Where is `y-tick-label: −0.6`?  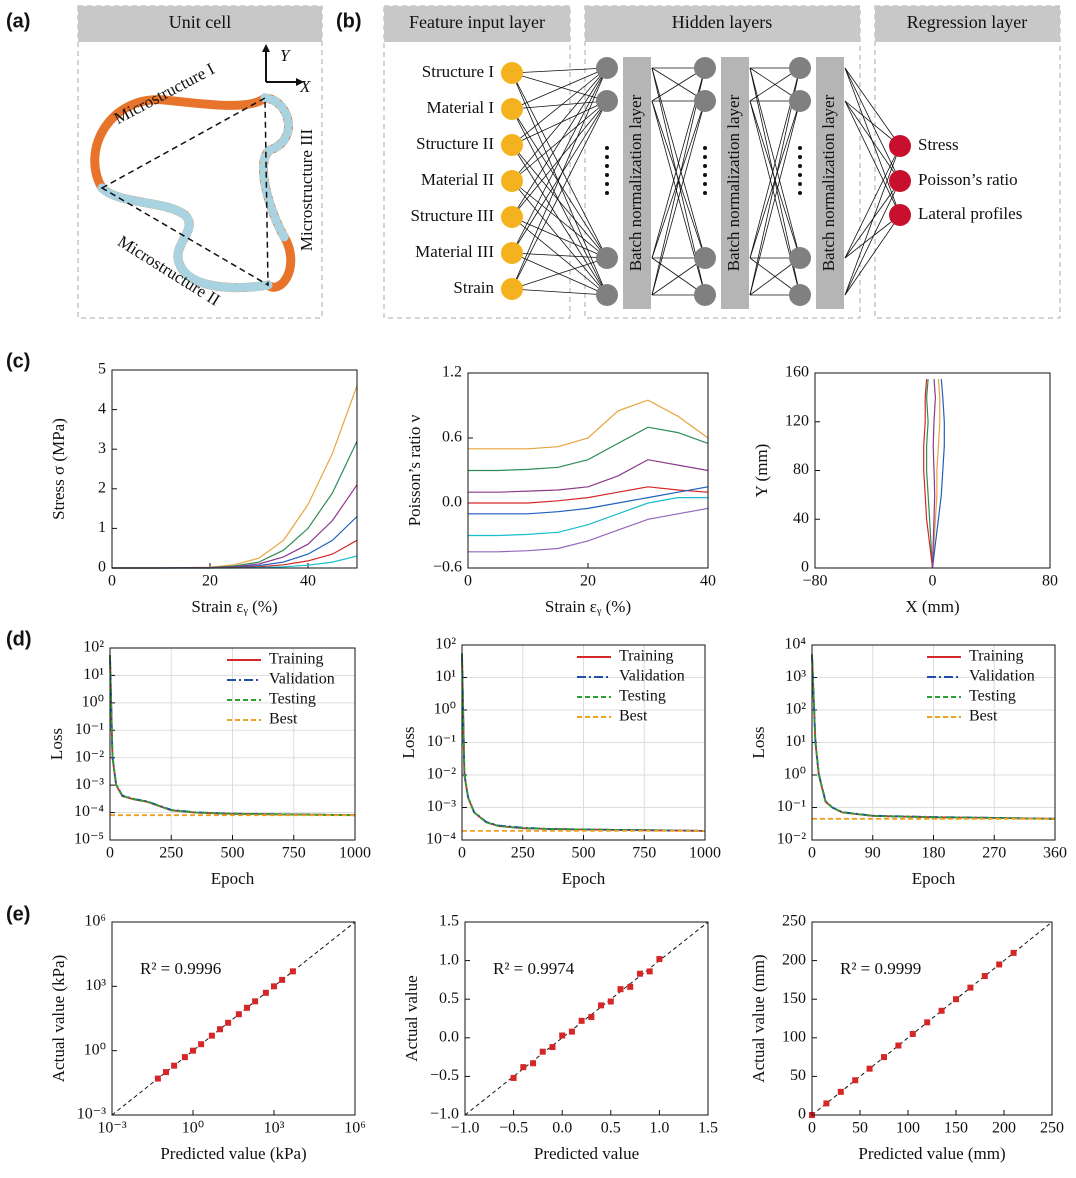
y-tick-label: −0.6 is located at coordinates (447, 567).